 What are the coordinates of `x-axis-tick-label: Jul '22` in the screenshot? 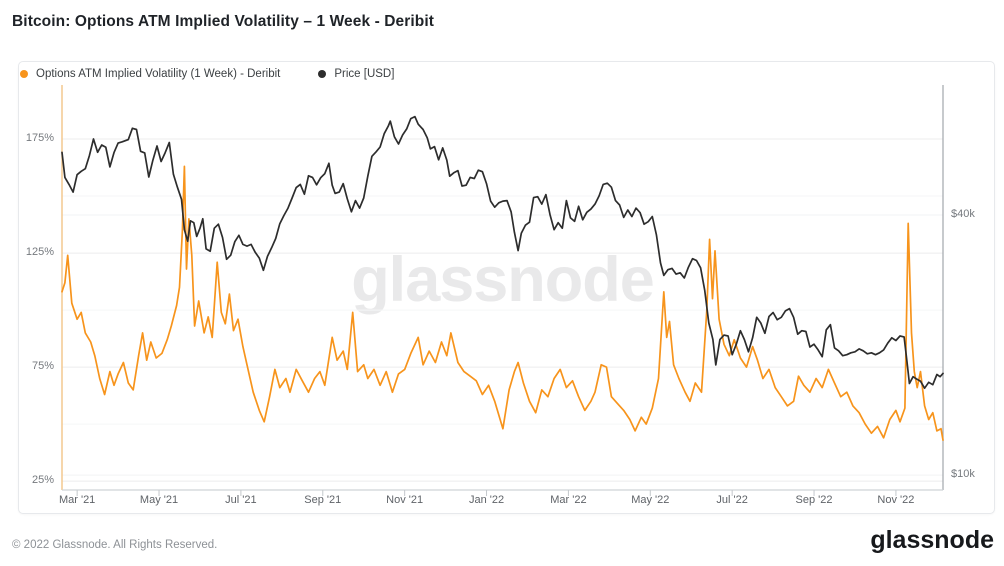 It's located at (732, 500).